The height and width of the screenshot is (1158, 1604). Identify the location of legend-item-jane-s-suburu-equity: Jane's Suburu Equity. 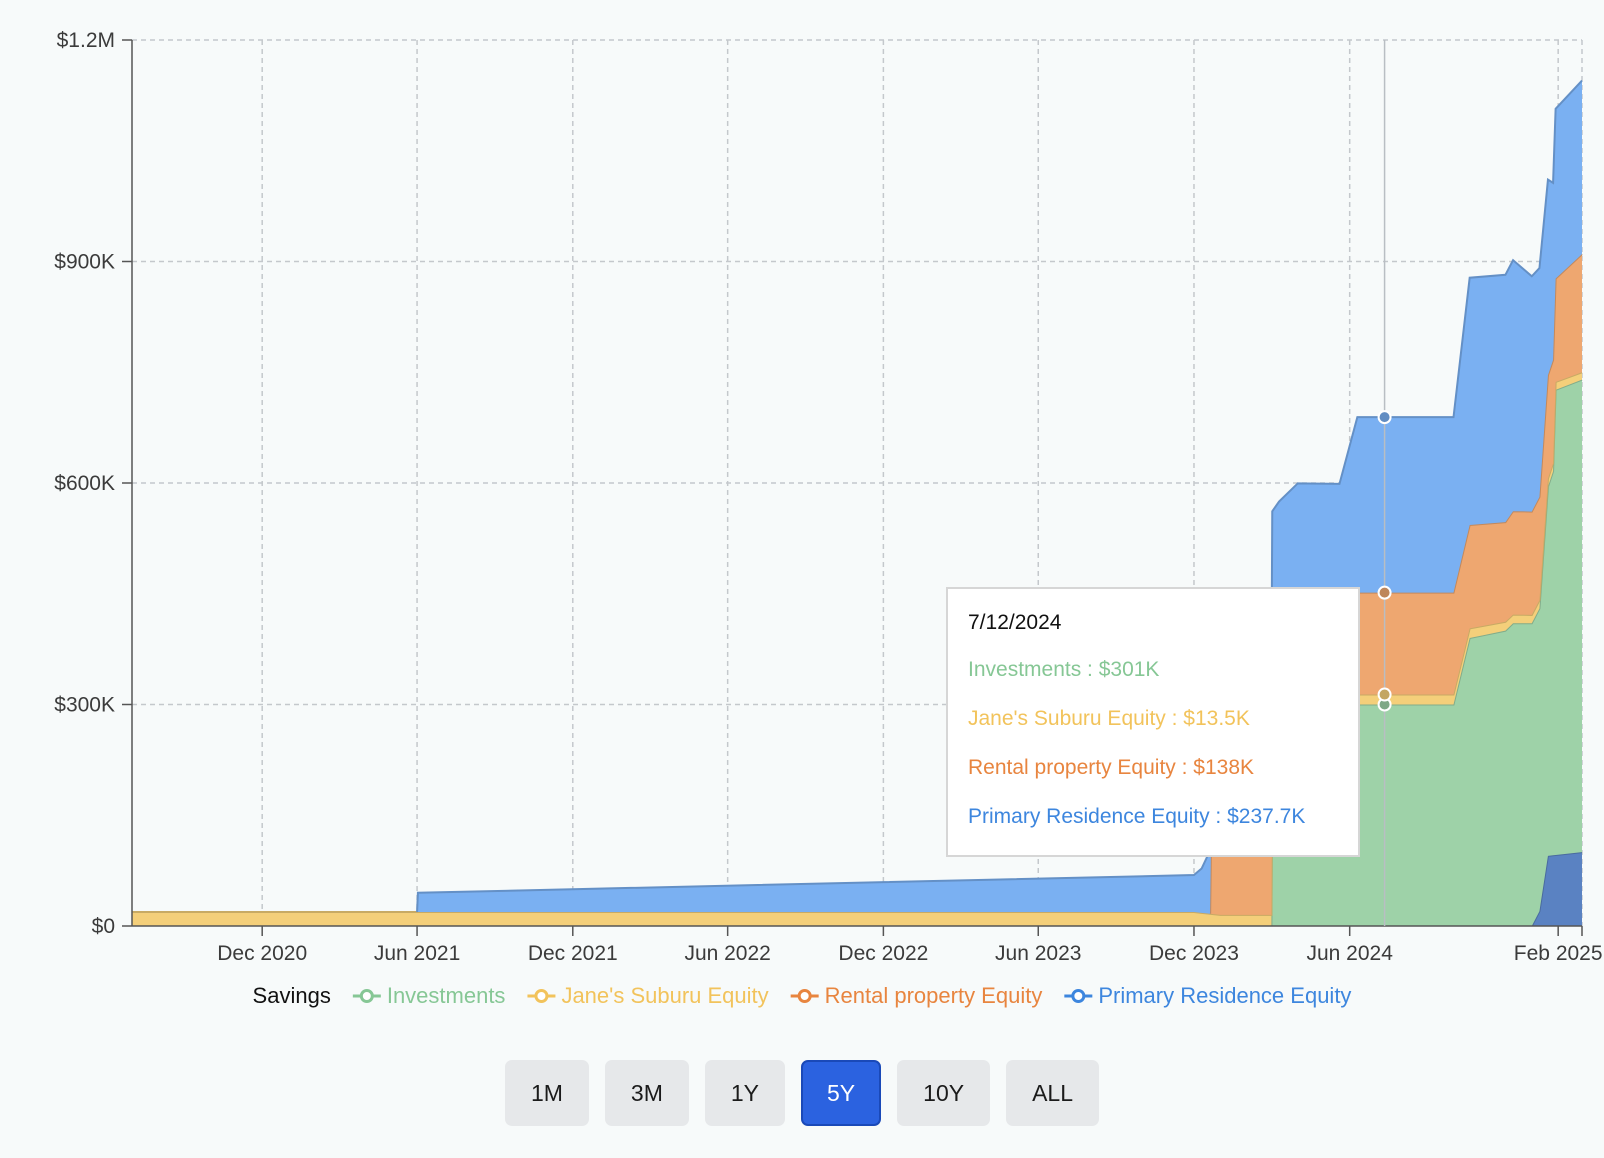
(648, 995).